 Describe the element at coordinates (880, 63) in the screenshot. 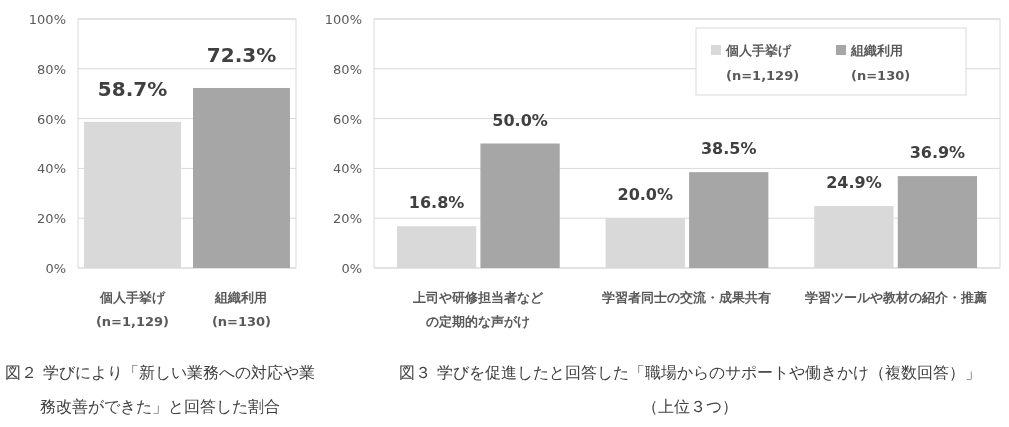

I see `legend-label: 組織利用 (n=130)` at that location.